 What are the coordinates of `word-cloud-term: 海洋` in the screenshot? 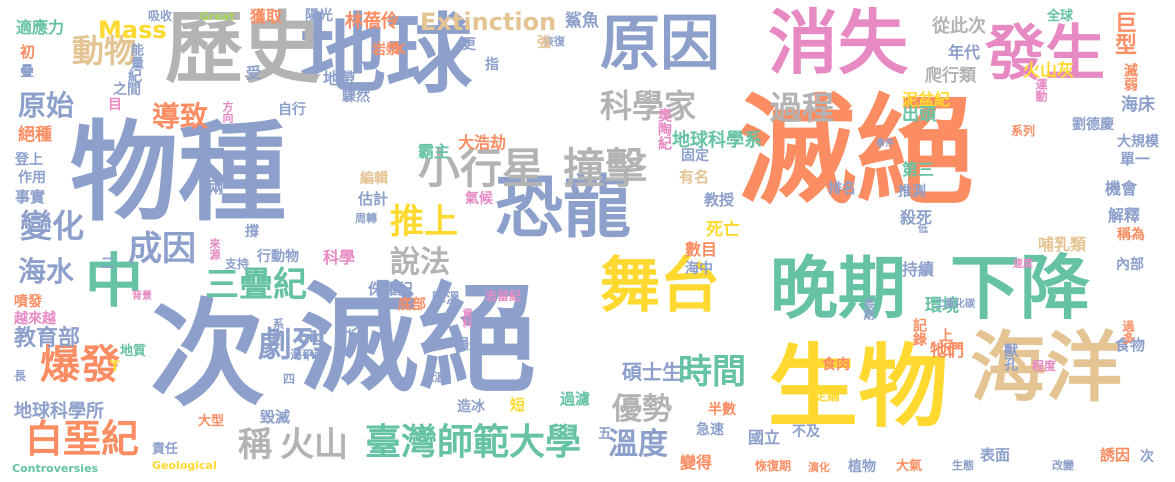 It's located at (1046, 367).